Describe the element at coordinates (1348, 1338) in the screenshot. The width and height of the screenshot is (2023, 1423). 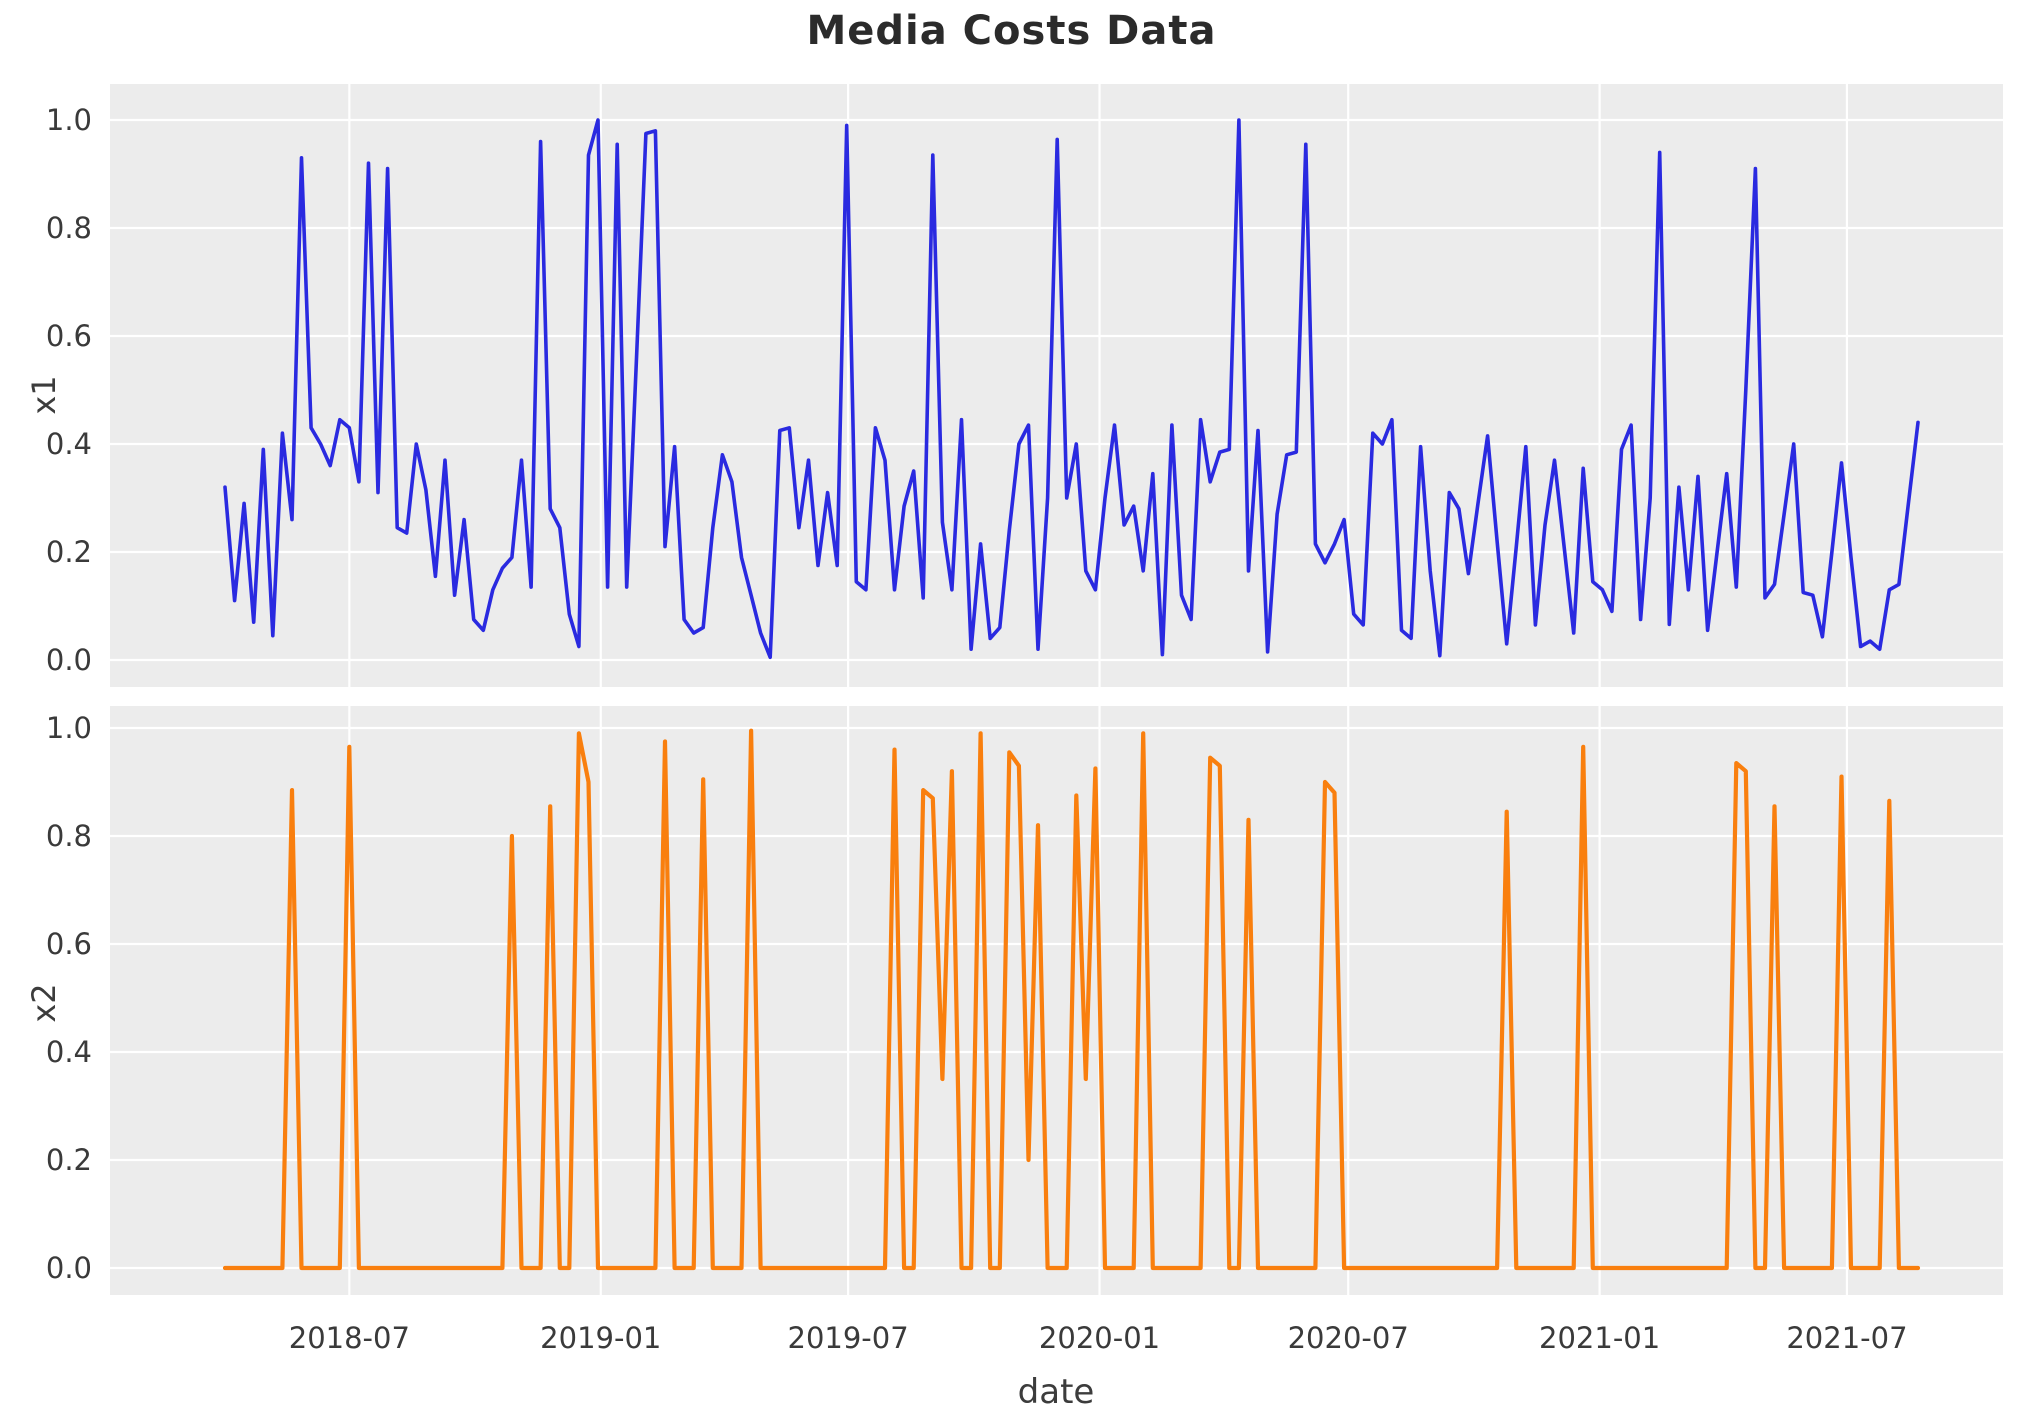
I see `x-tick-label: 2020-07` at that location.